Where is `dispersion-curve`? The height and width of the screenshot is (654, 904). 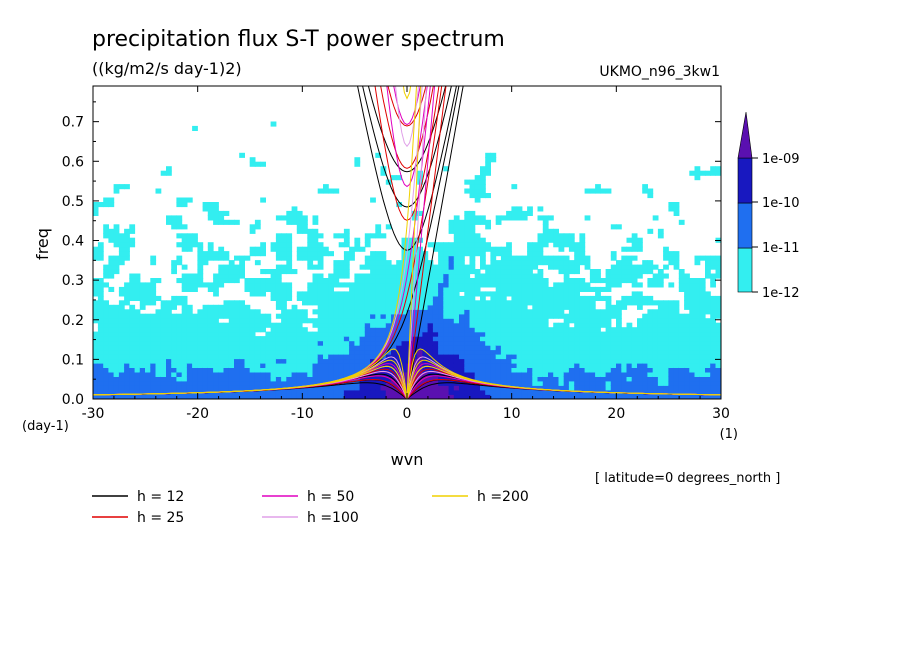
dispersion-curve is located at coordinates (407, 93).